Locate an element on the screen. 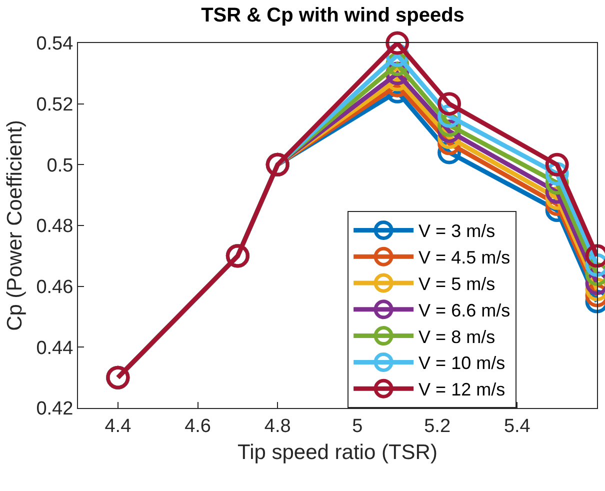  x-tick-label: 5.4 is located at coordinates (517, 426).